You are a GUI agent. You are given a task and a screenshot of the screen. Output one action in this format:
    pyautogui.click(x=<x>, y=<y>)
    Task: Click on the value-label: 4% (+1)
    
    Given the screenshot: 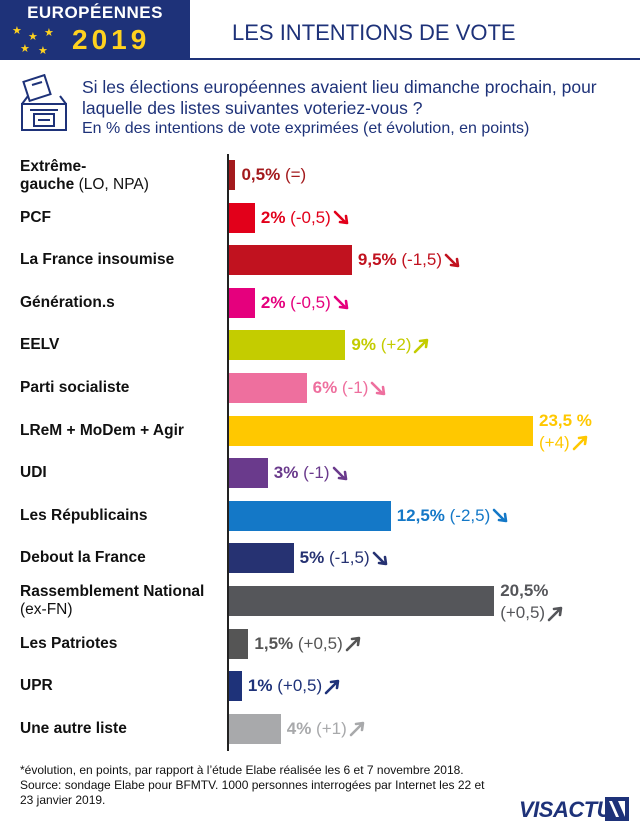 What is the action you would take?
    pyautogui.click(x=327, y=729)
    